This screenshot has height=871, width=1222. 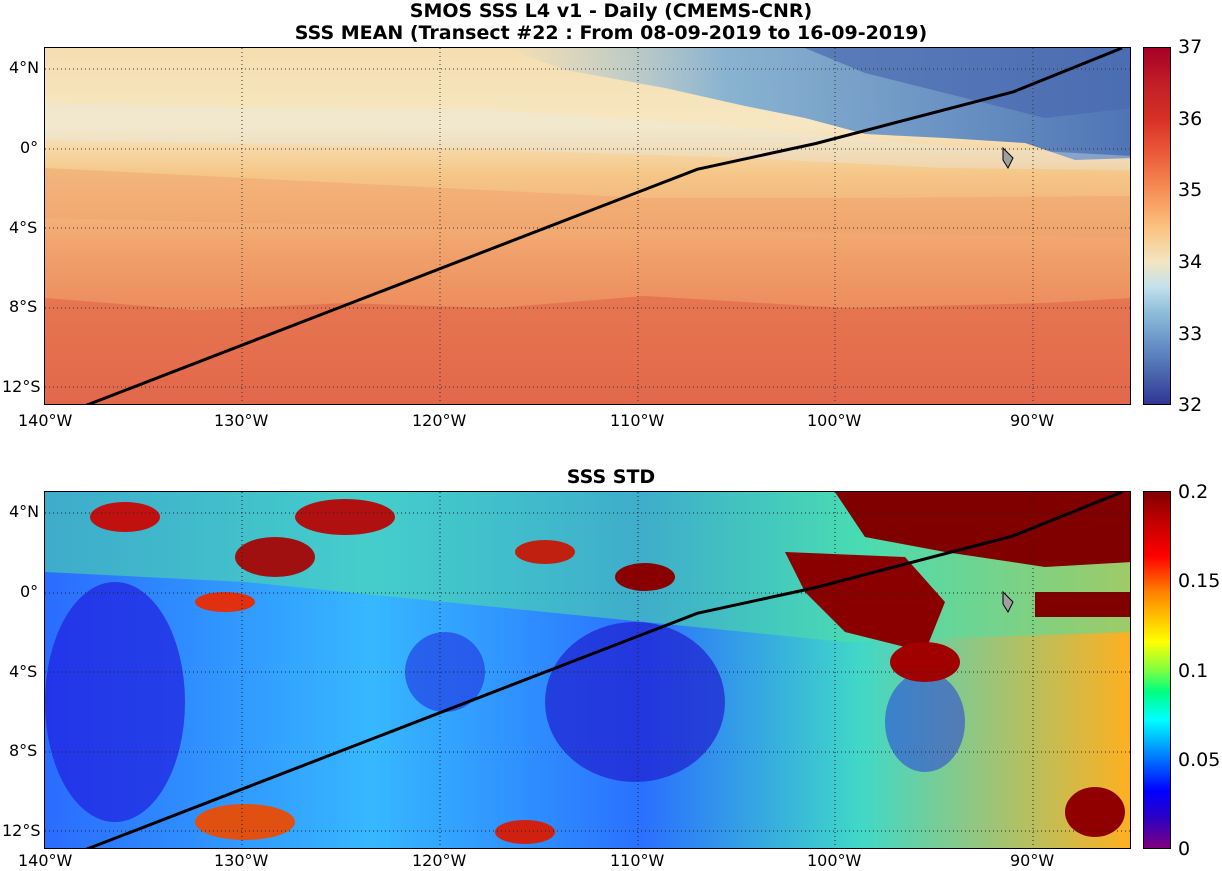 What do you see at coordinates (1190, 47) in the screenshot?
I see `mean-cb-tick-37: 37` at bounding box center [1190, 47].